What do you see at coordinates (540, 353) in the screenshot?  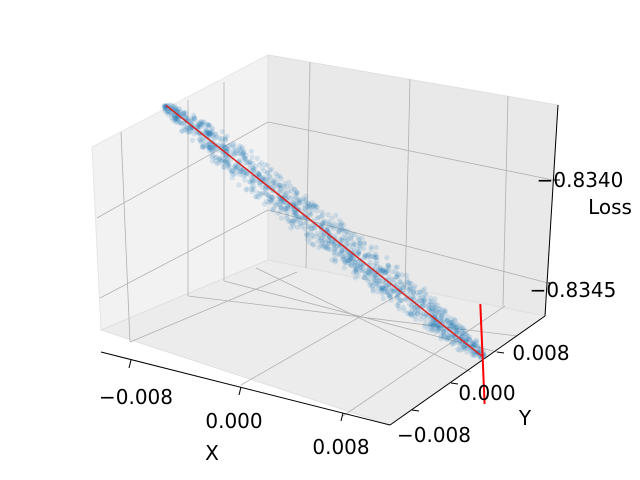 I see `y-tick-label-3: 0.008` at bounding box center [540, 353].